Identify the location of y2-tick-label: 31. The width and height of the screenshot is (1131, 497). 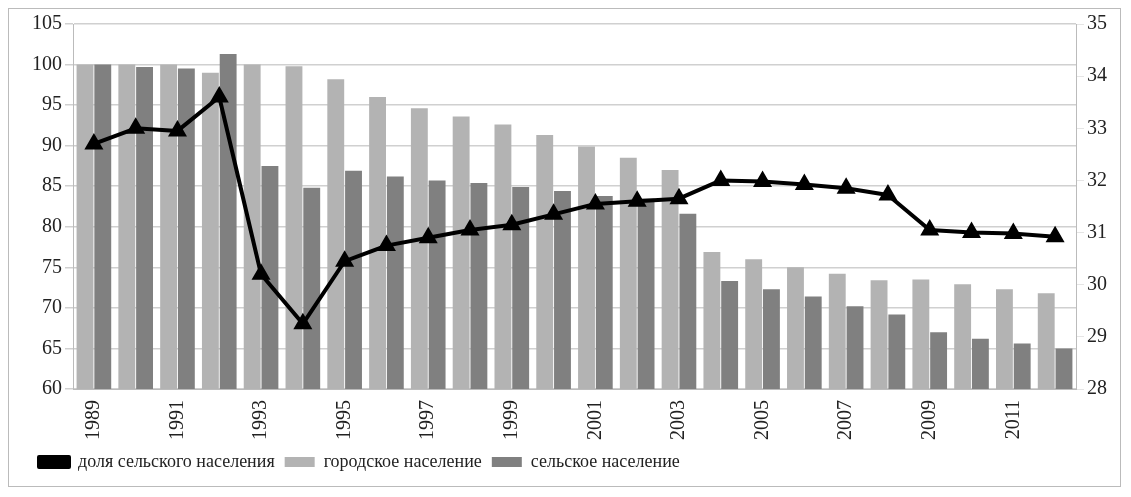
(1097, 230).